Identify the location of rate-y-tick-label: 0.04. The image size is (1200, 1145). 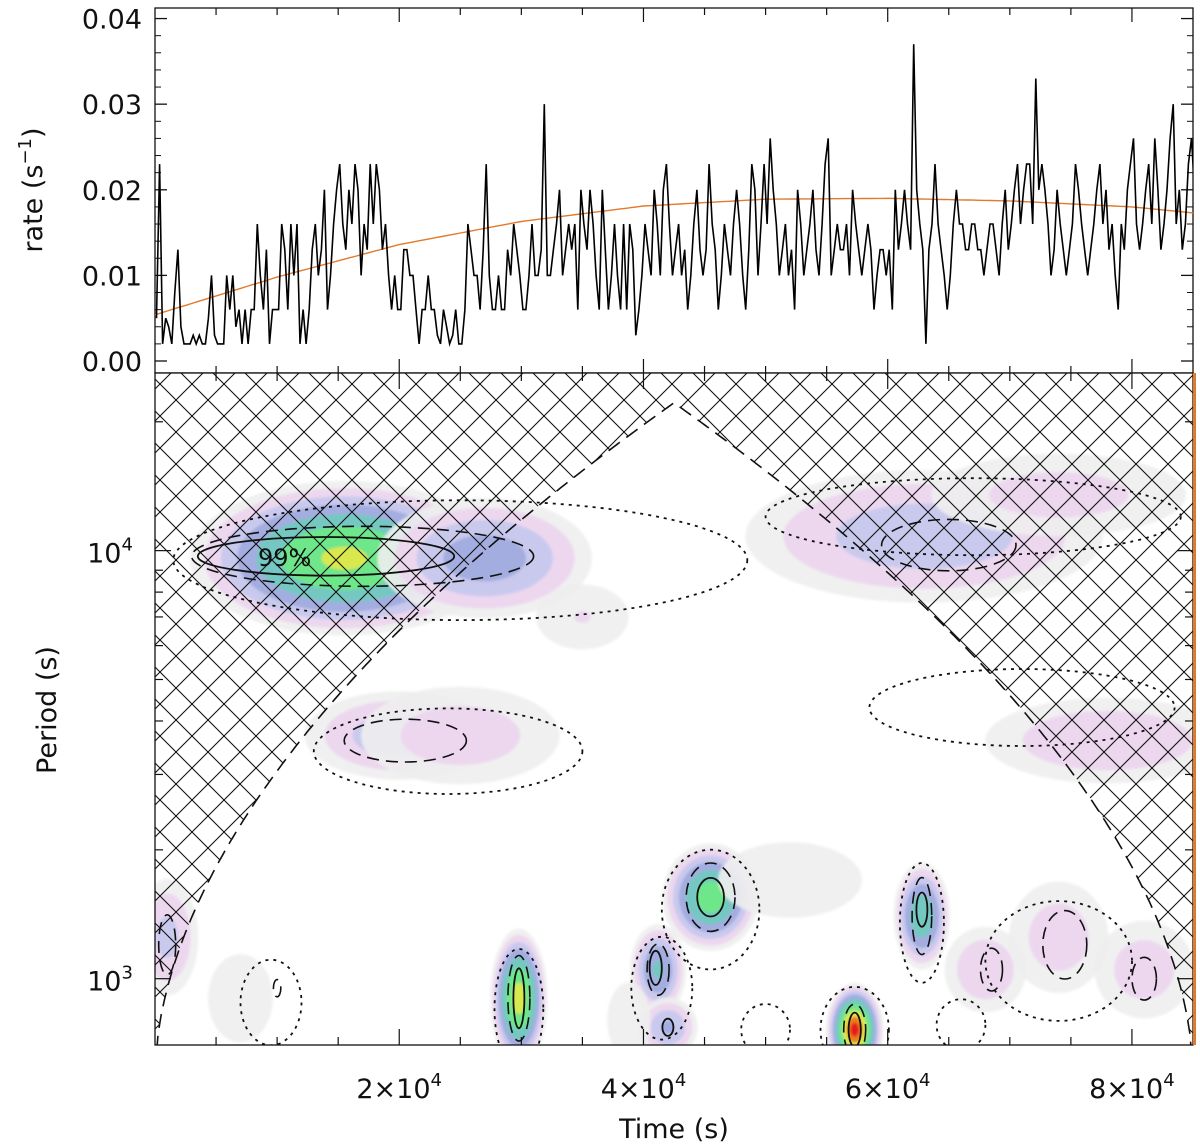
(112, 20).